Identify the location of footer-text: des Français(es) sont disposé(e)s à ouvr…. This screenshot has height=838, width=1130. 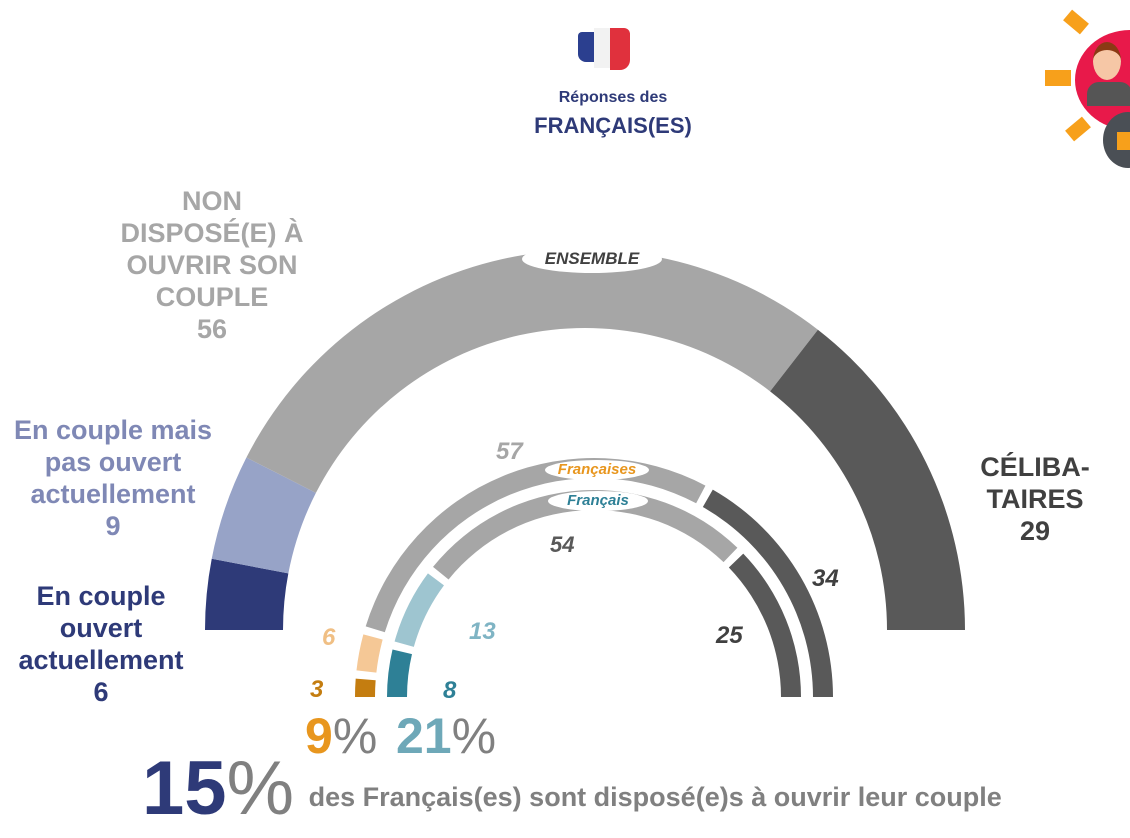
(655, 797).